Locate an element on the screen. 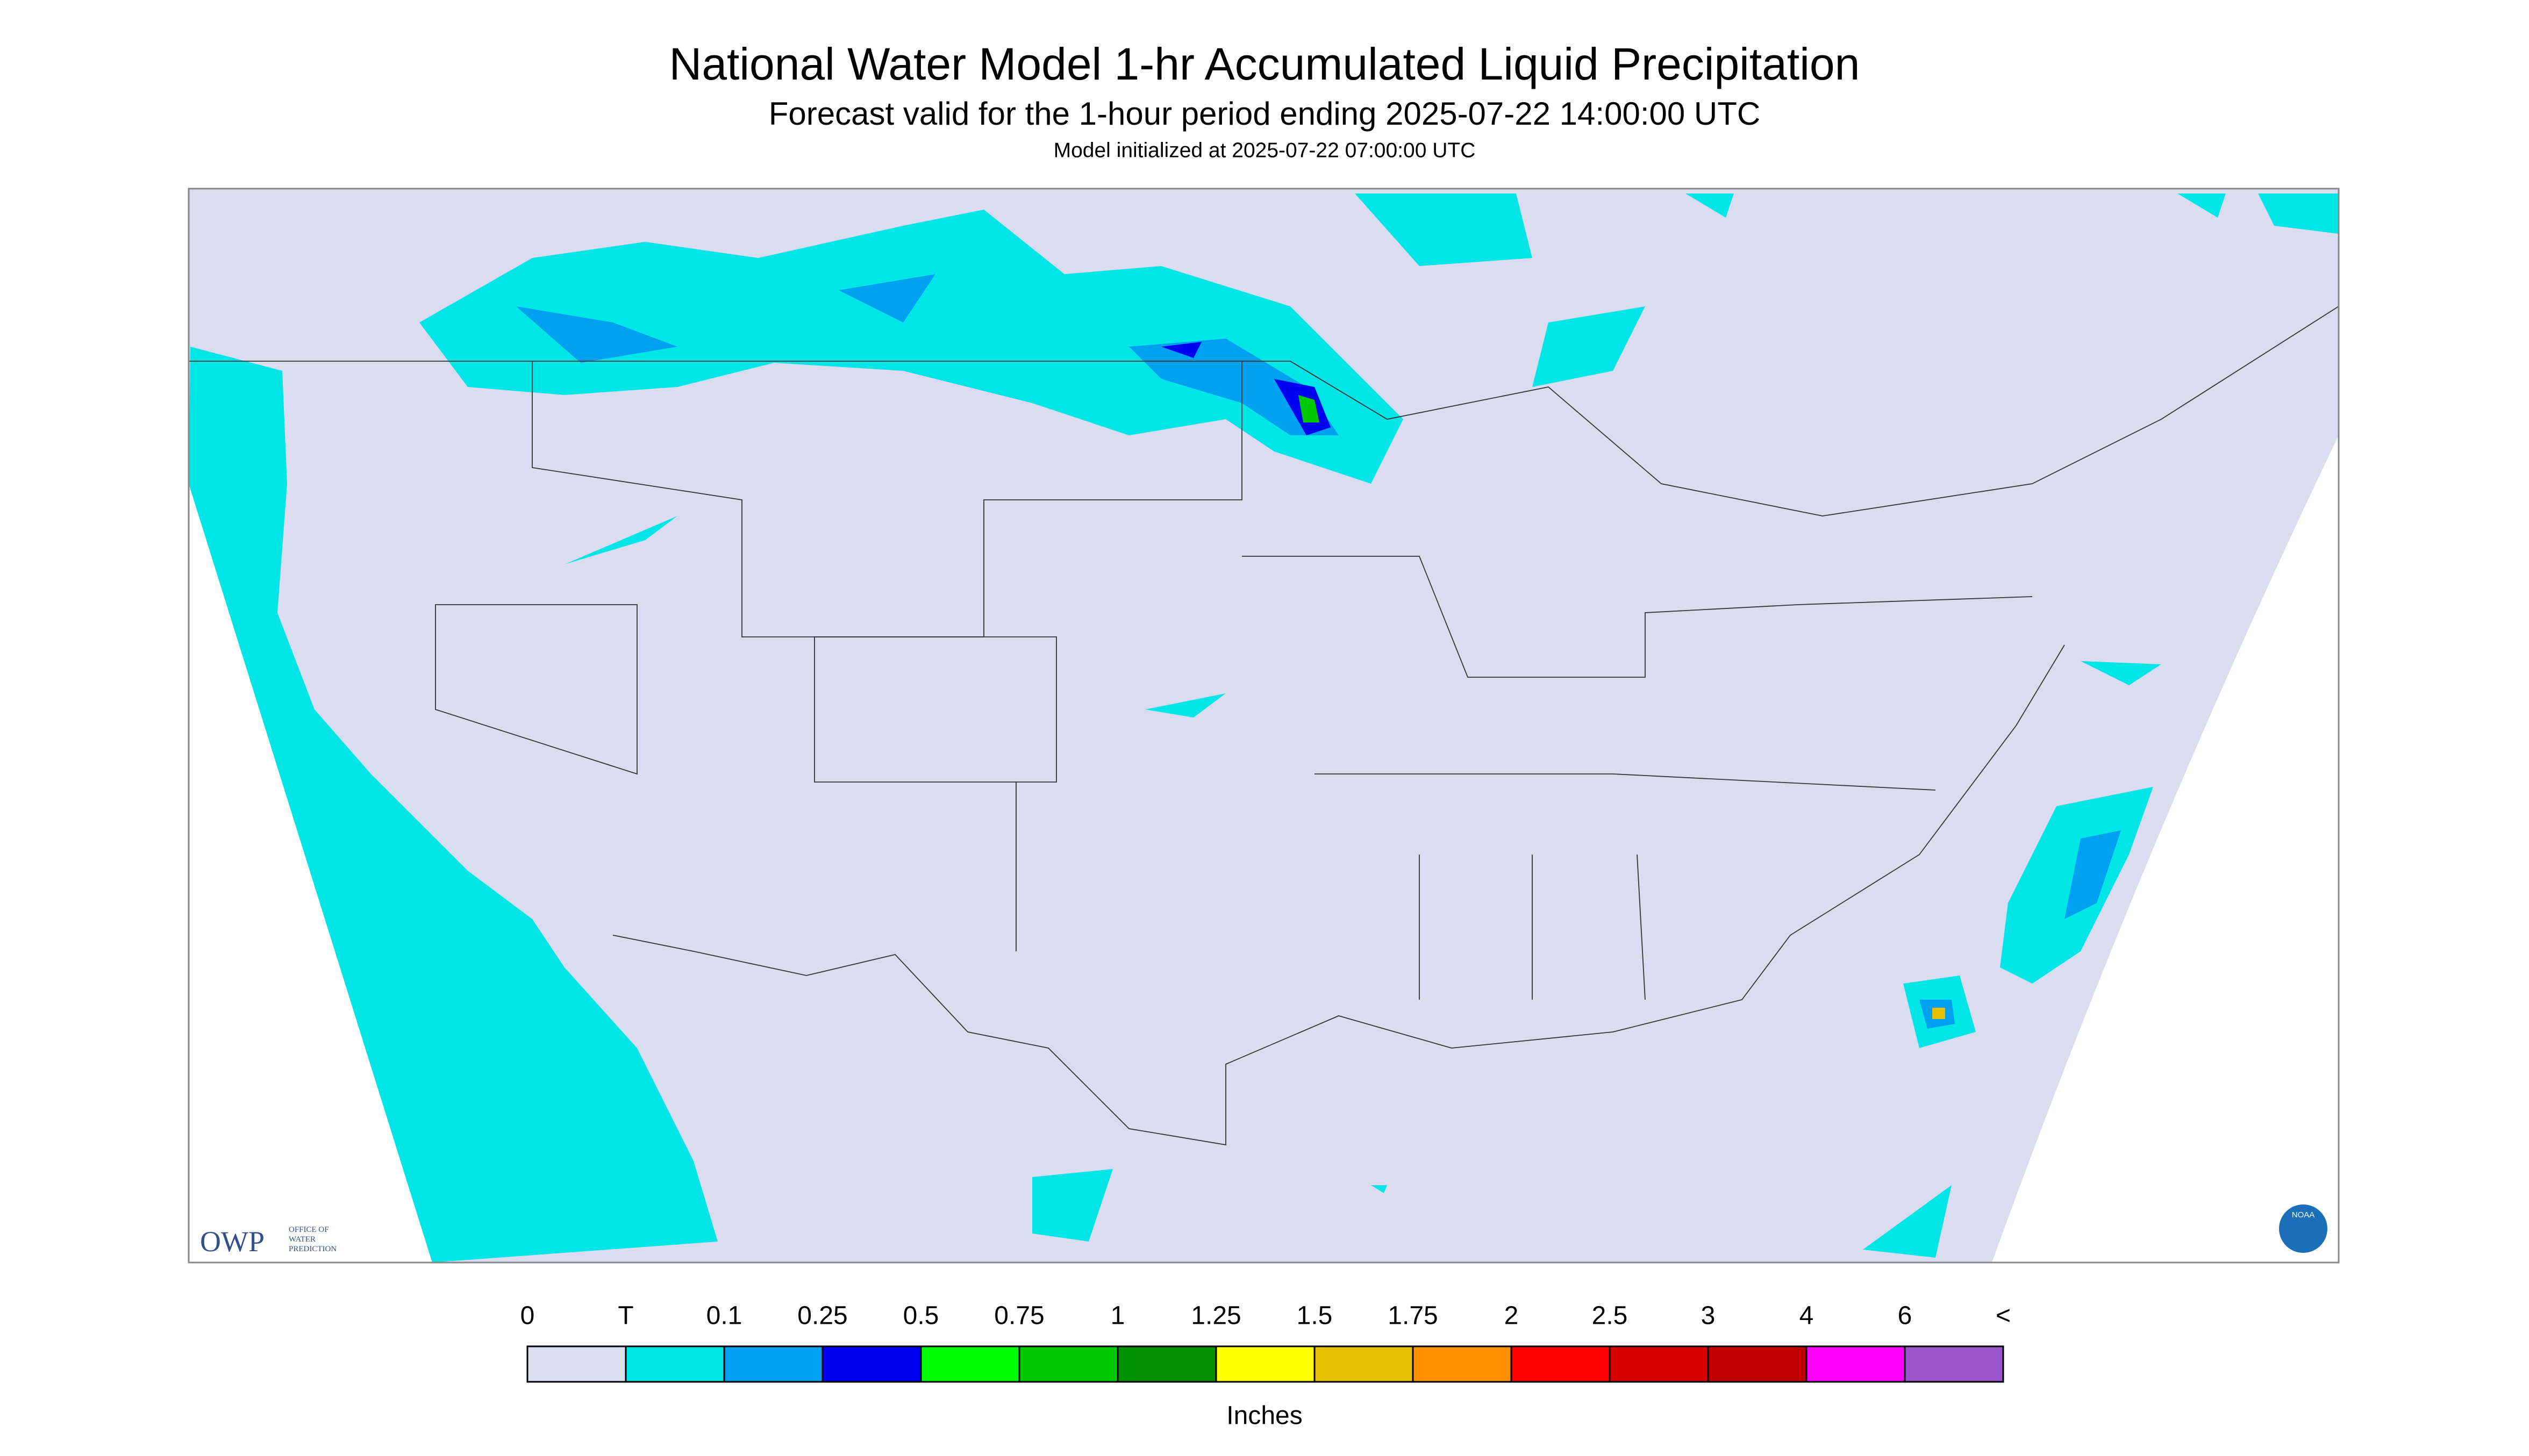  legend-label: < is located at coordinates (2003, 1316).